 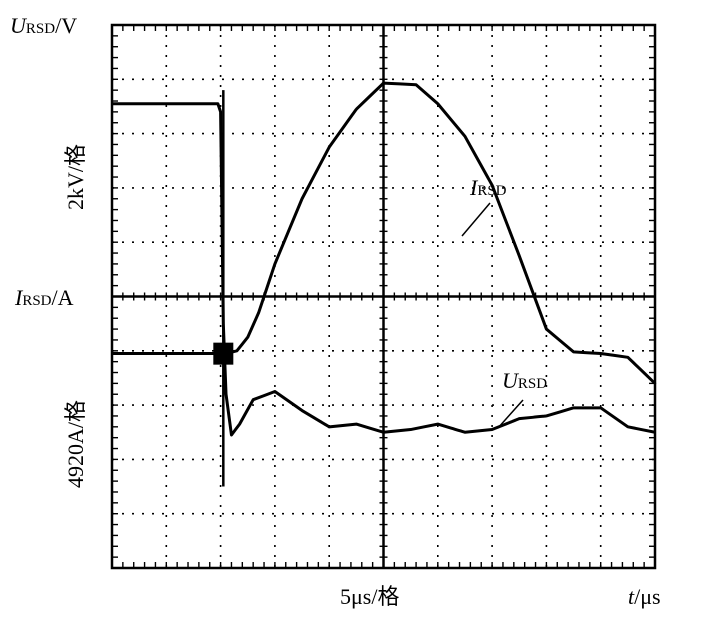 I want to click on y-mid-label: IRSD/A, so click(x=44, y=297).